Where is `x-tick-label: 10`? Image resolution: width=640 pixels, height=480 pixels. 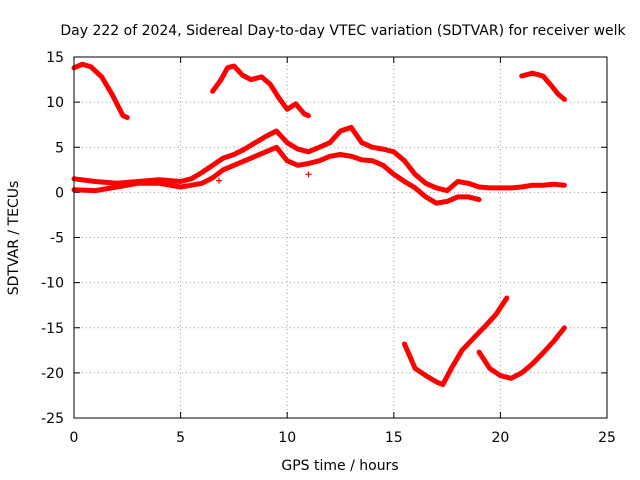 x-tick-label: 10 is located at coordinates (287, 438).